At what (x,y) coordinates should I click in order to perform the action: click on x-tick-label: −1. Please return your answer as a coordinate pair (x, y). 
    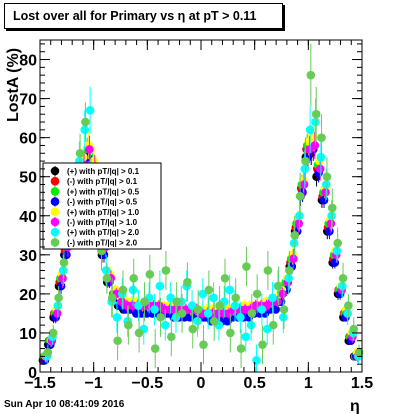
    Looking at the image, I should click on (94, 383).